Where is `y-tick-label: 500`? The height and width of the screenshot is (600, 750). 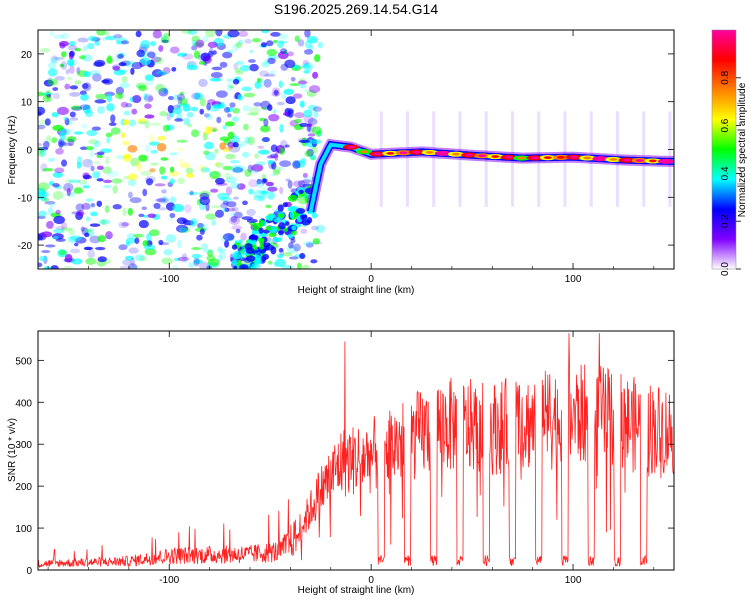
y-tick-label: 500 is located at coordinates (23, 361).